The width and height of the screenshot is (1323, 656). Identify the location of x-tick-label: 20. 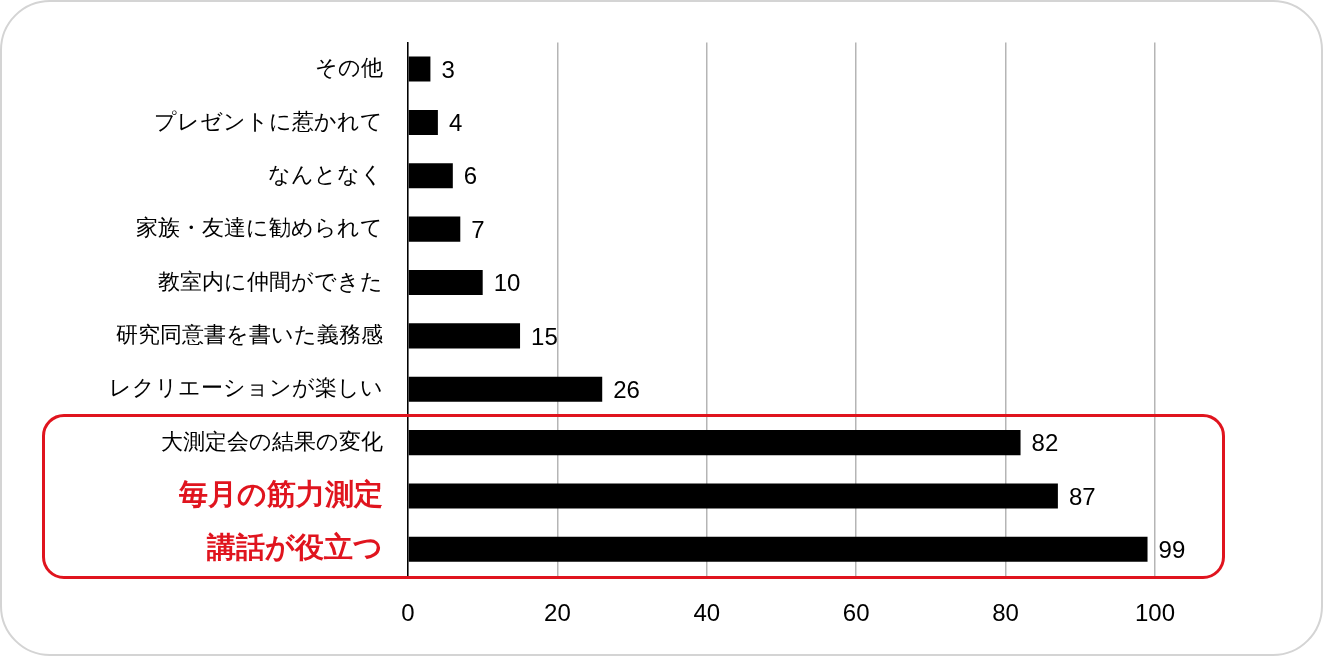
(557, 613).